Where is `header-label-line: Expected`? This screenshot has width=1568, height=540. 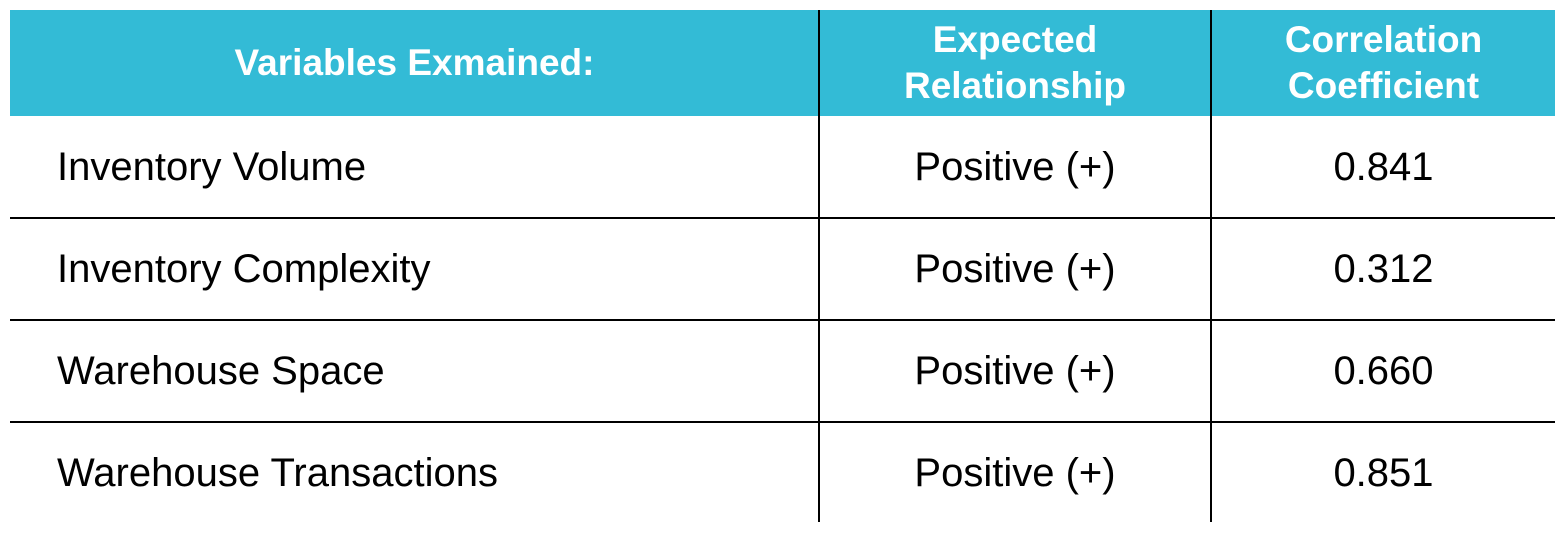
header-label-line: Expected is located at coordinates (1015, 39).